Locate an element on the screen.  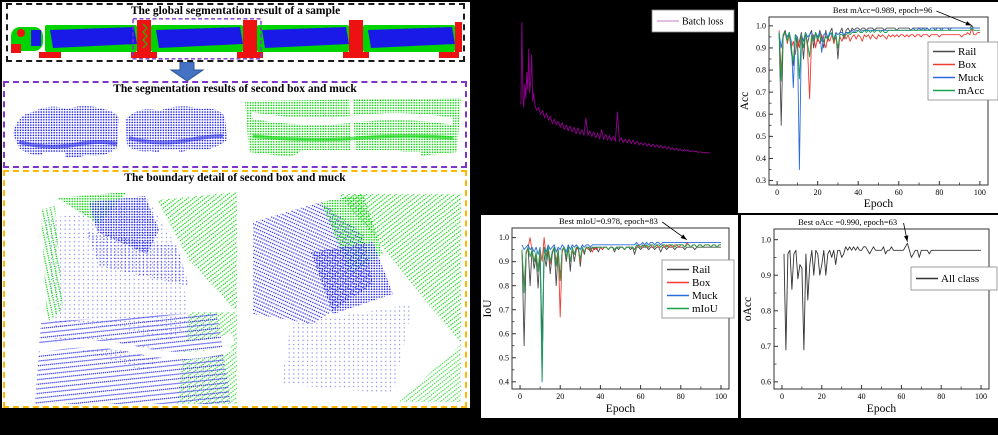
svg-text: oAcc is located at coordinates (748, 309).